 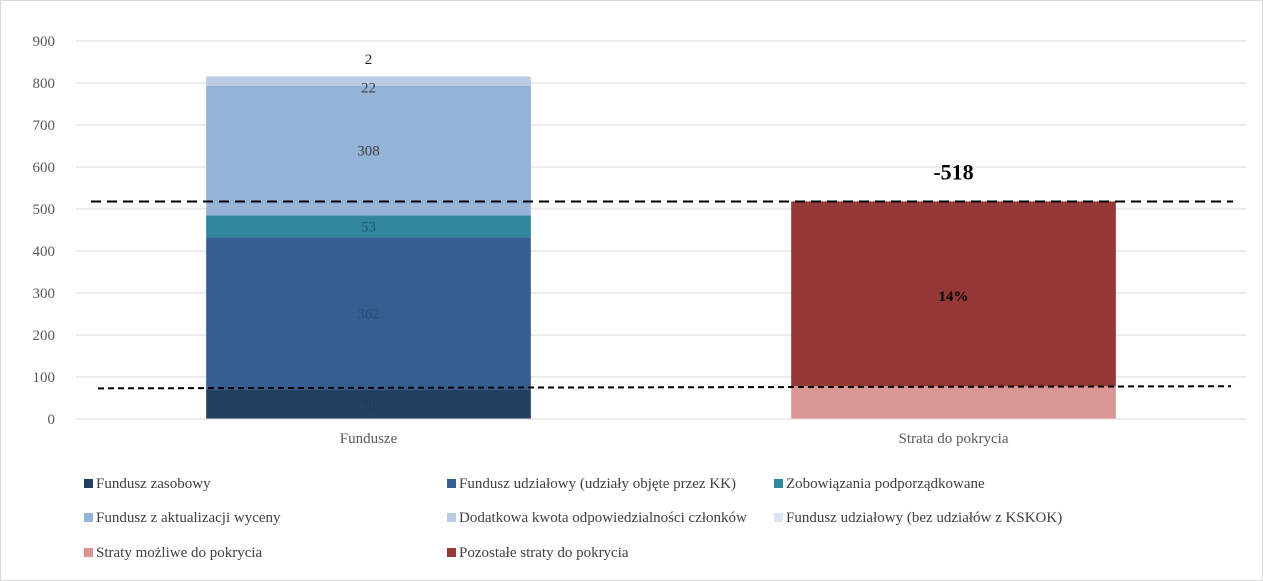 I want to click on bar-s5-c1, so click(x=368, y=81).